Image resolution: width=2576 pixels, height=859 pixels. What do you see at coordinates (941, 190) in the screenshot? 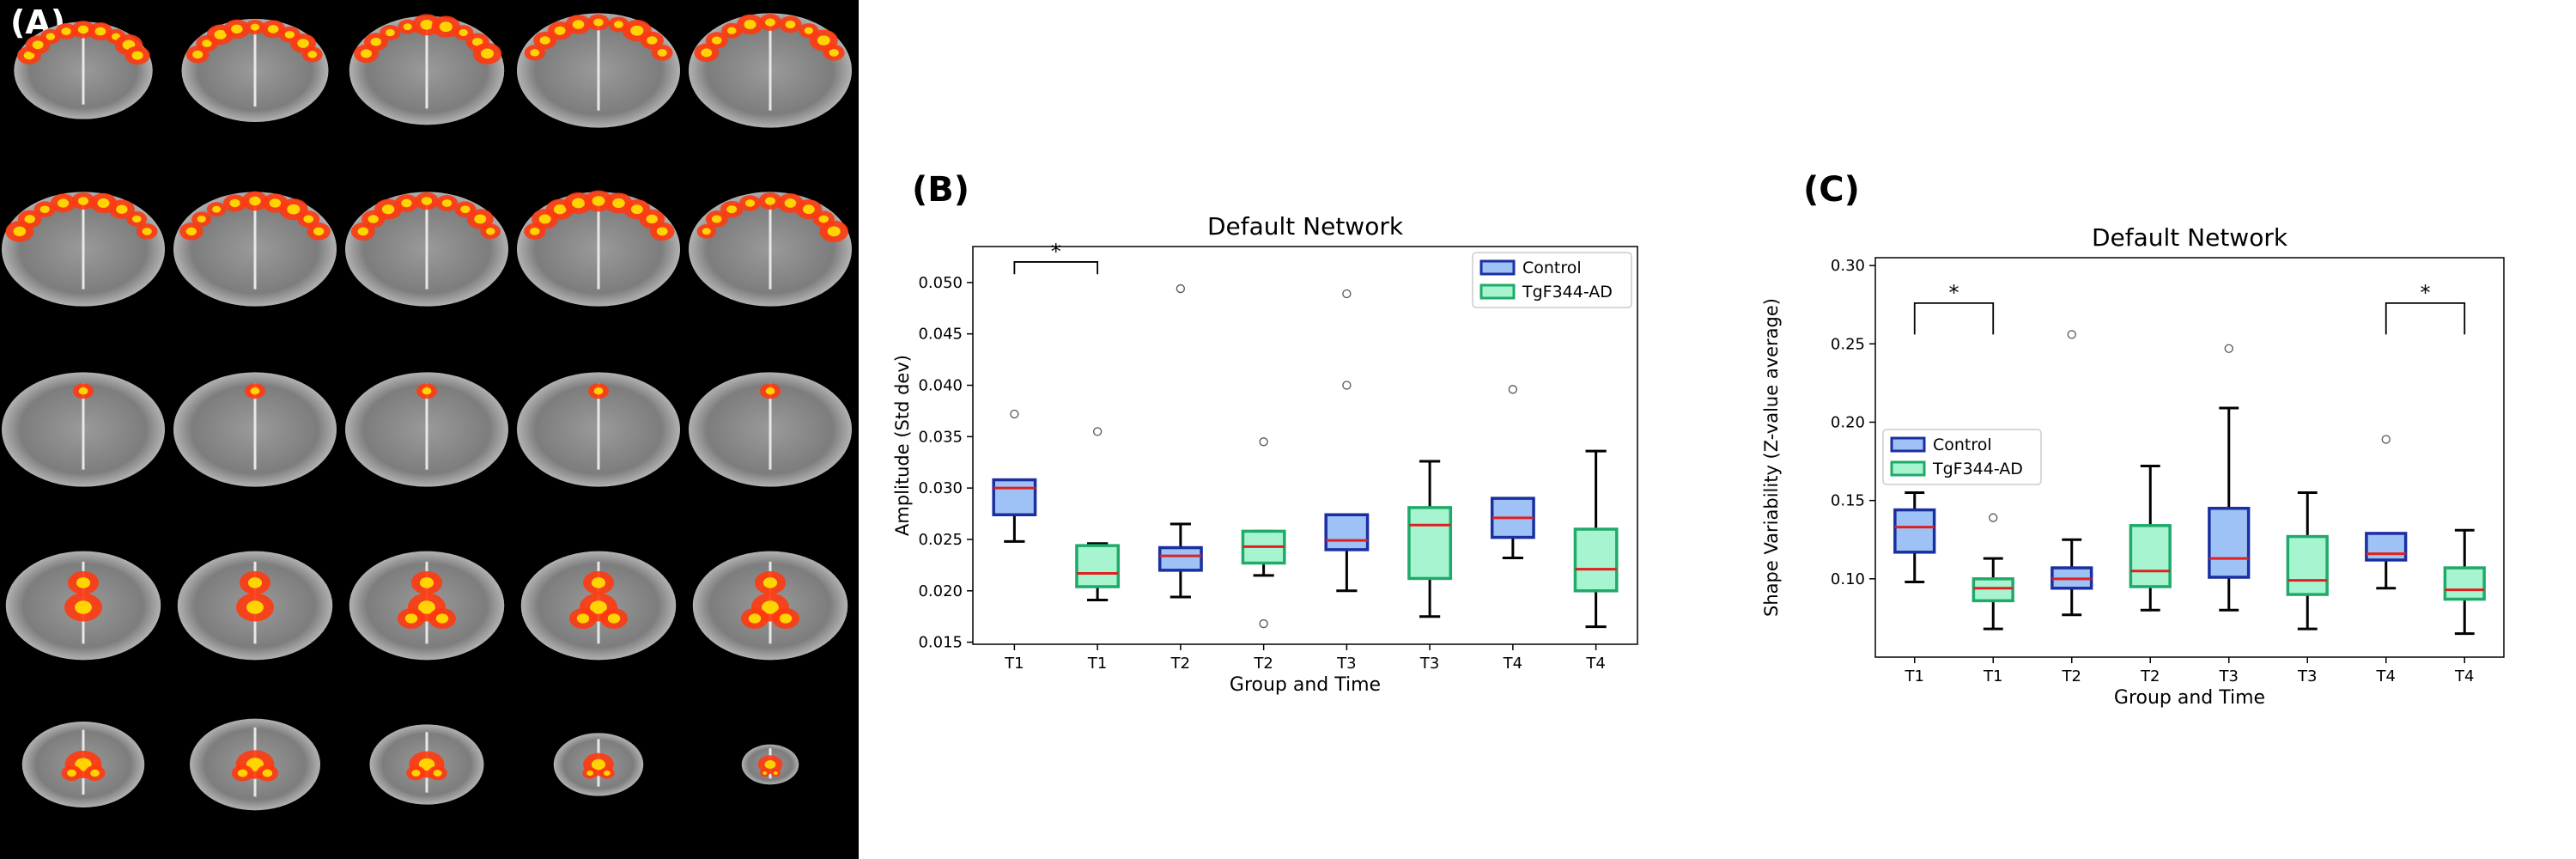
I see `panel-b-label: (B)` at bounding box center [941, 190].